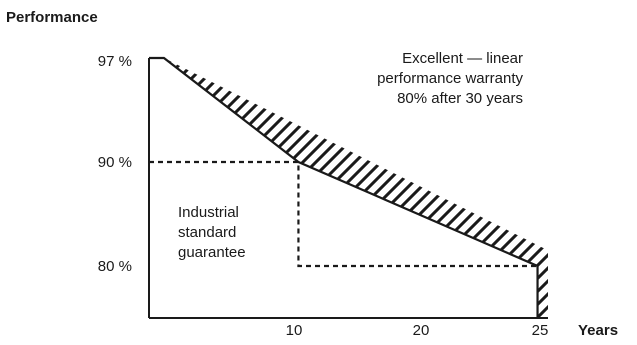  I want to click on linear-annotation-line-2: performance warranty, so click(450, 78).